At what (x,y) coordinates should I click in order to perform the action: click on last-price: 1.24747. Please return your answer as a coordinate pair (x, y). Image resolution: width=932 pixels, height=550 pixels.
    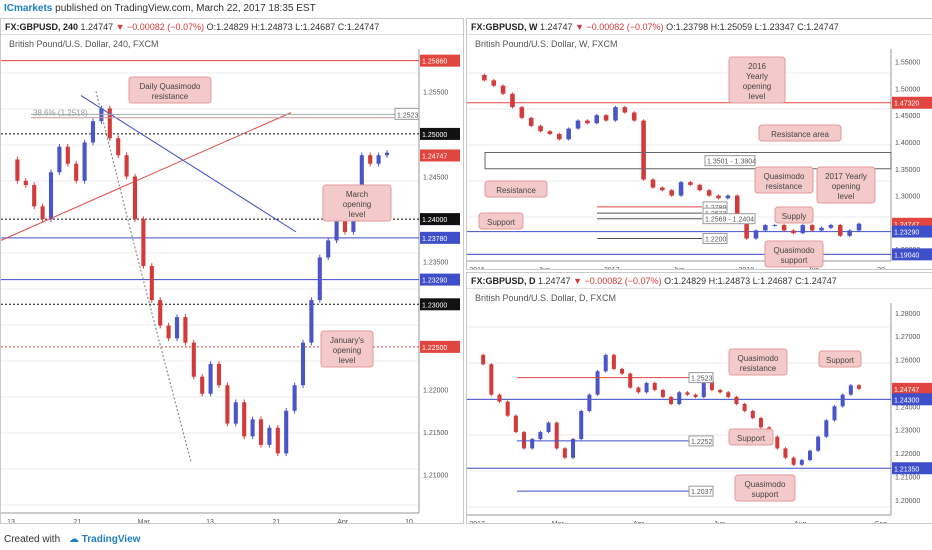
    Looking at the image, I should click on (97, 27).